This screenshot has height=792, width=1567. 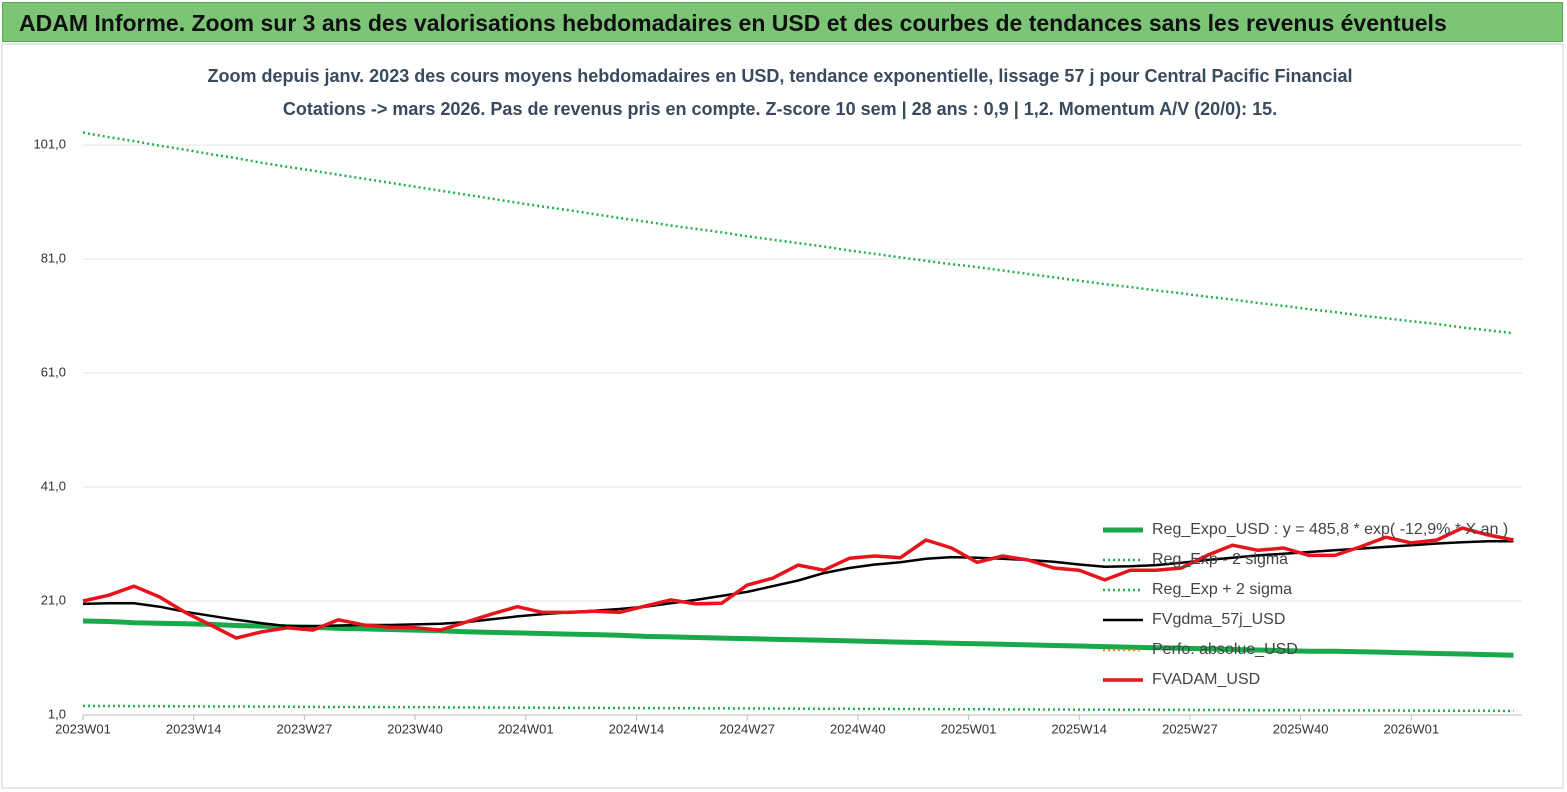 What do you see at coordinates (858, 728) in the screenshot?
I see `x-tick-label: 2024W40` at bounding box center [858, 728].